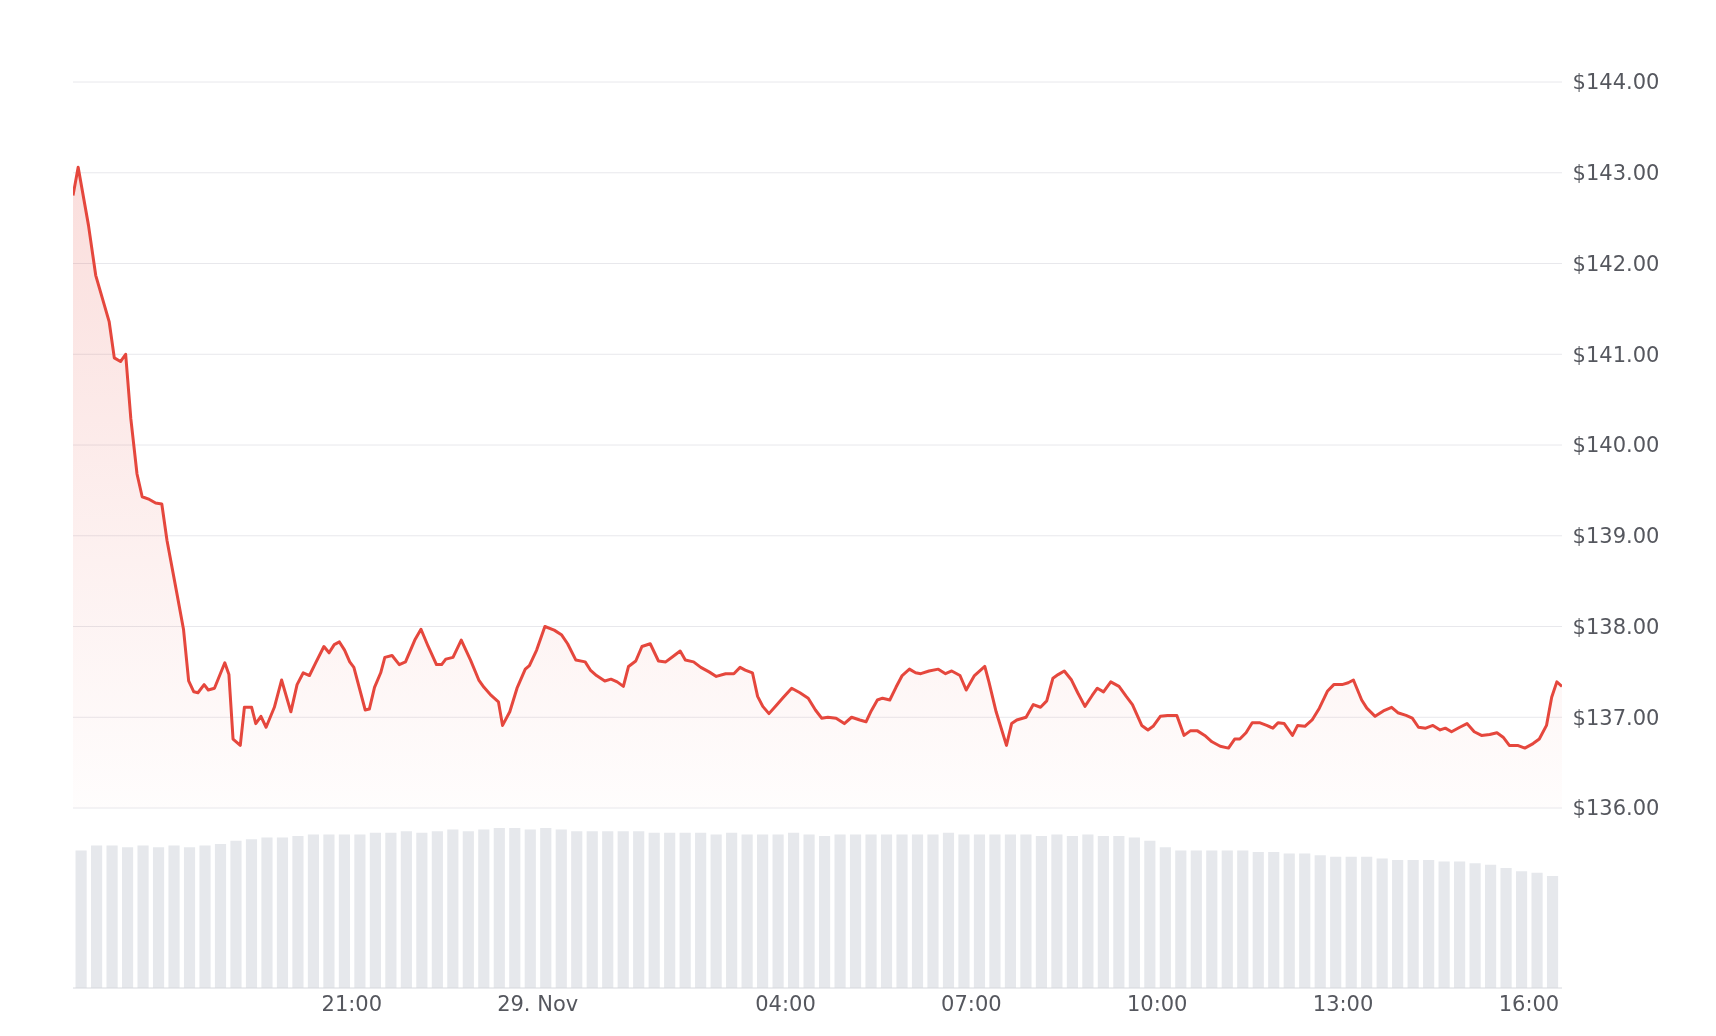 Image resolution: width=1716 pixels, height=1036 pixels. I want to click on y-tick-label: $142.00, so click(1616, 263).